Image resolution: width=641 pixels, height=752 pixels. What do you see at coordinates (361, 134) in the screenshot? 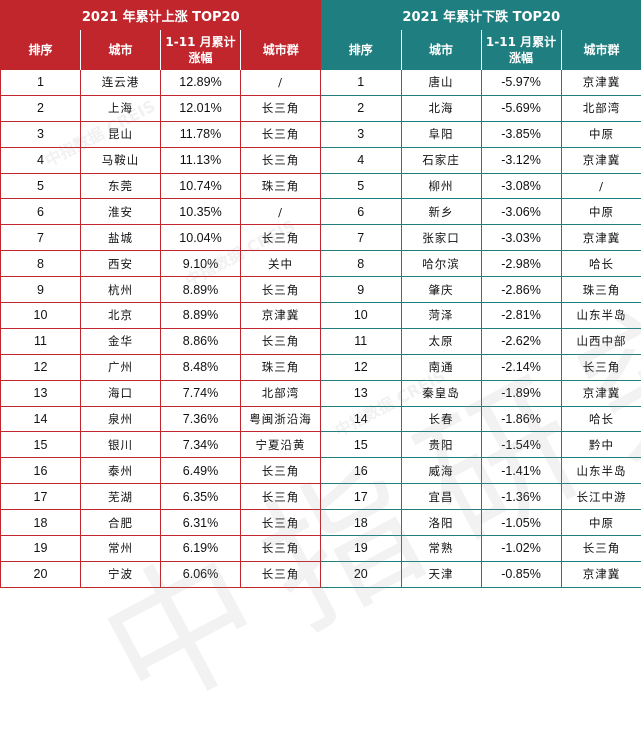
I see `rank-cell: 3` at bounding box center [361, 134].